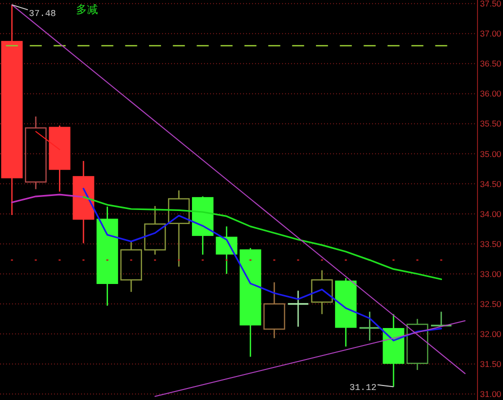 Image resolution: width=503 pixels, height=400 pixels. I want to click on y-tick-label: 31.50, so click(491, 363).